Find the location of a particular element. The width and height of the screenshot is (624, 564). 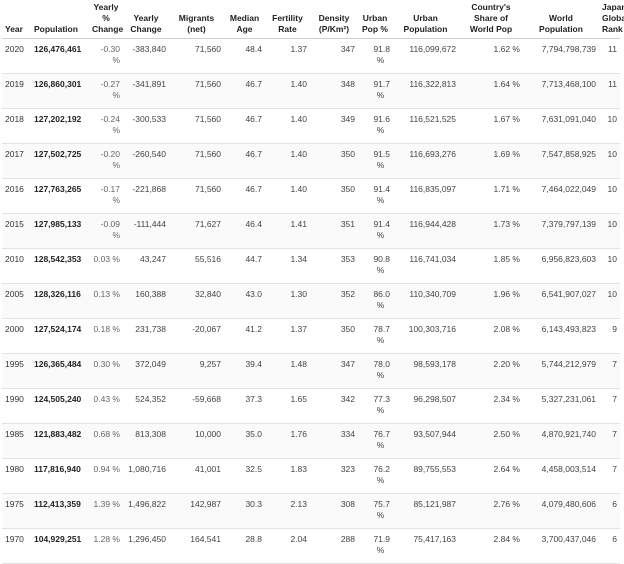

yearly-pct-change-cell: -0.09 % is located at coordinates (106, 231).